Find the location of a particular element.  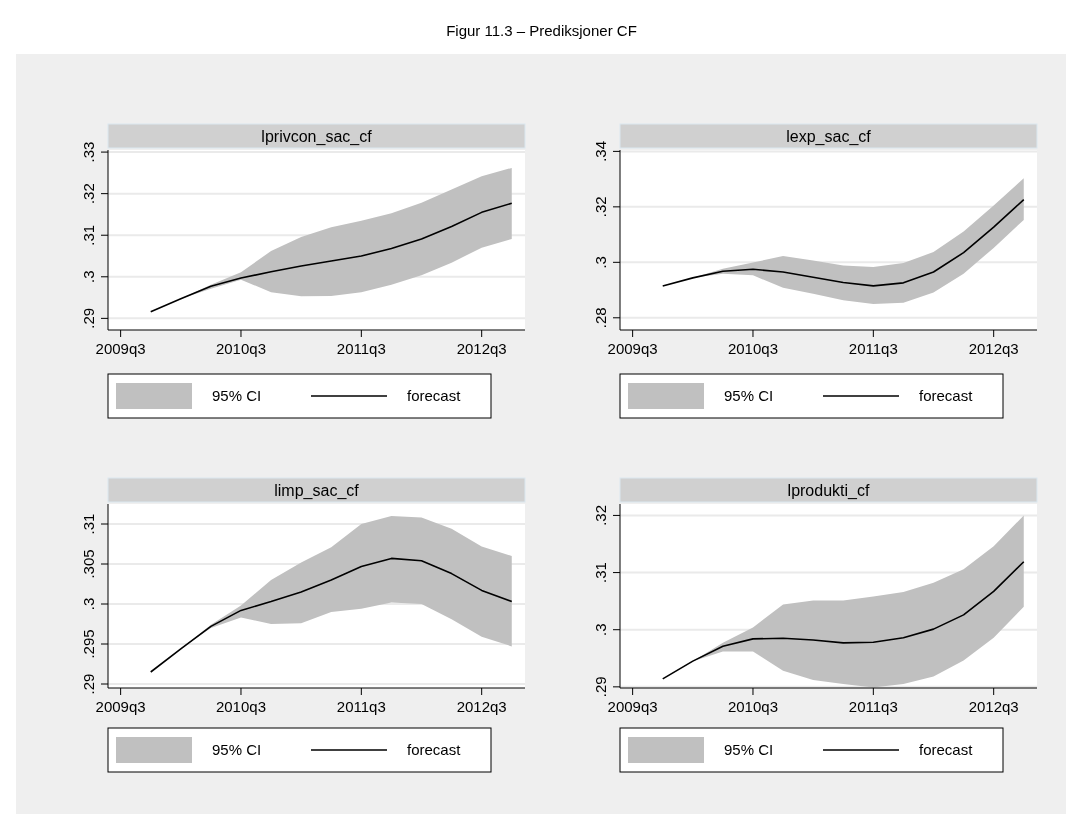

y-tick-label: .305 is located at coordinates (88, 564).